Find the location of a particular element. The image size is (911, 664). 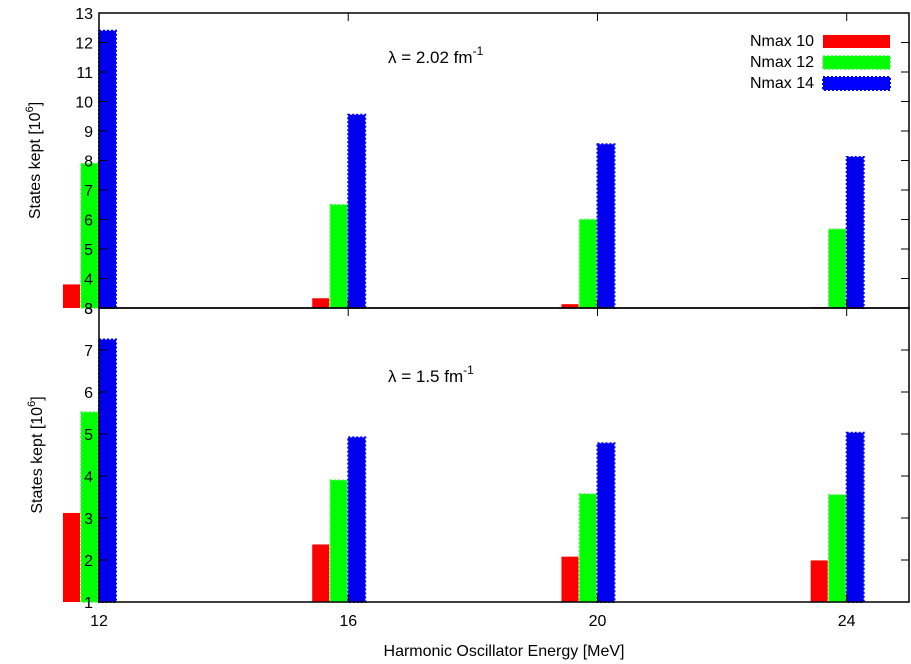

y-tick-label: 13 is located at coordinates (84, 14).